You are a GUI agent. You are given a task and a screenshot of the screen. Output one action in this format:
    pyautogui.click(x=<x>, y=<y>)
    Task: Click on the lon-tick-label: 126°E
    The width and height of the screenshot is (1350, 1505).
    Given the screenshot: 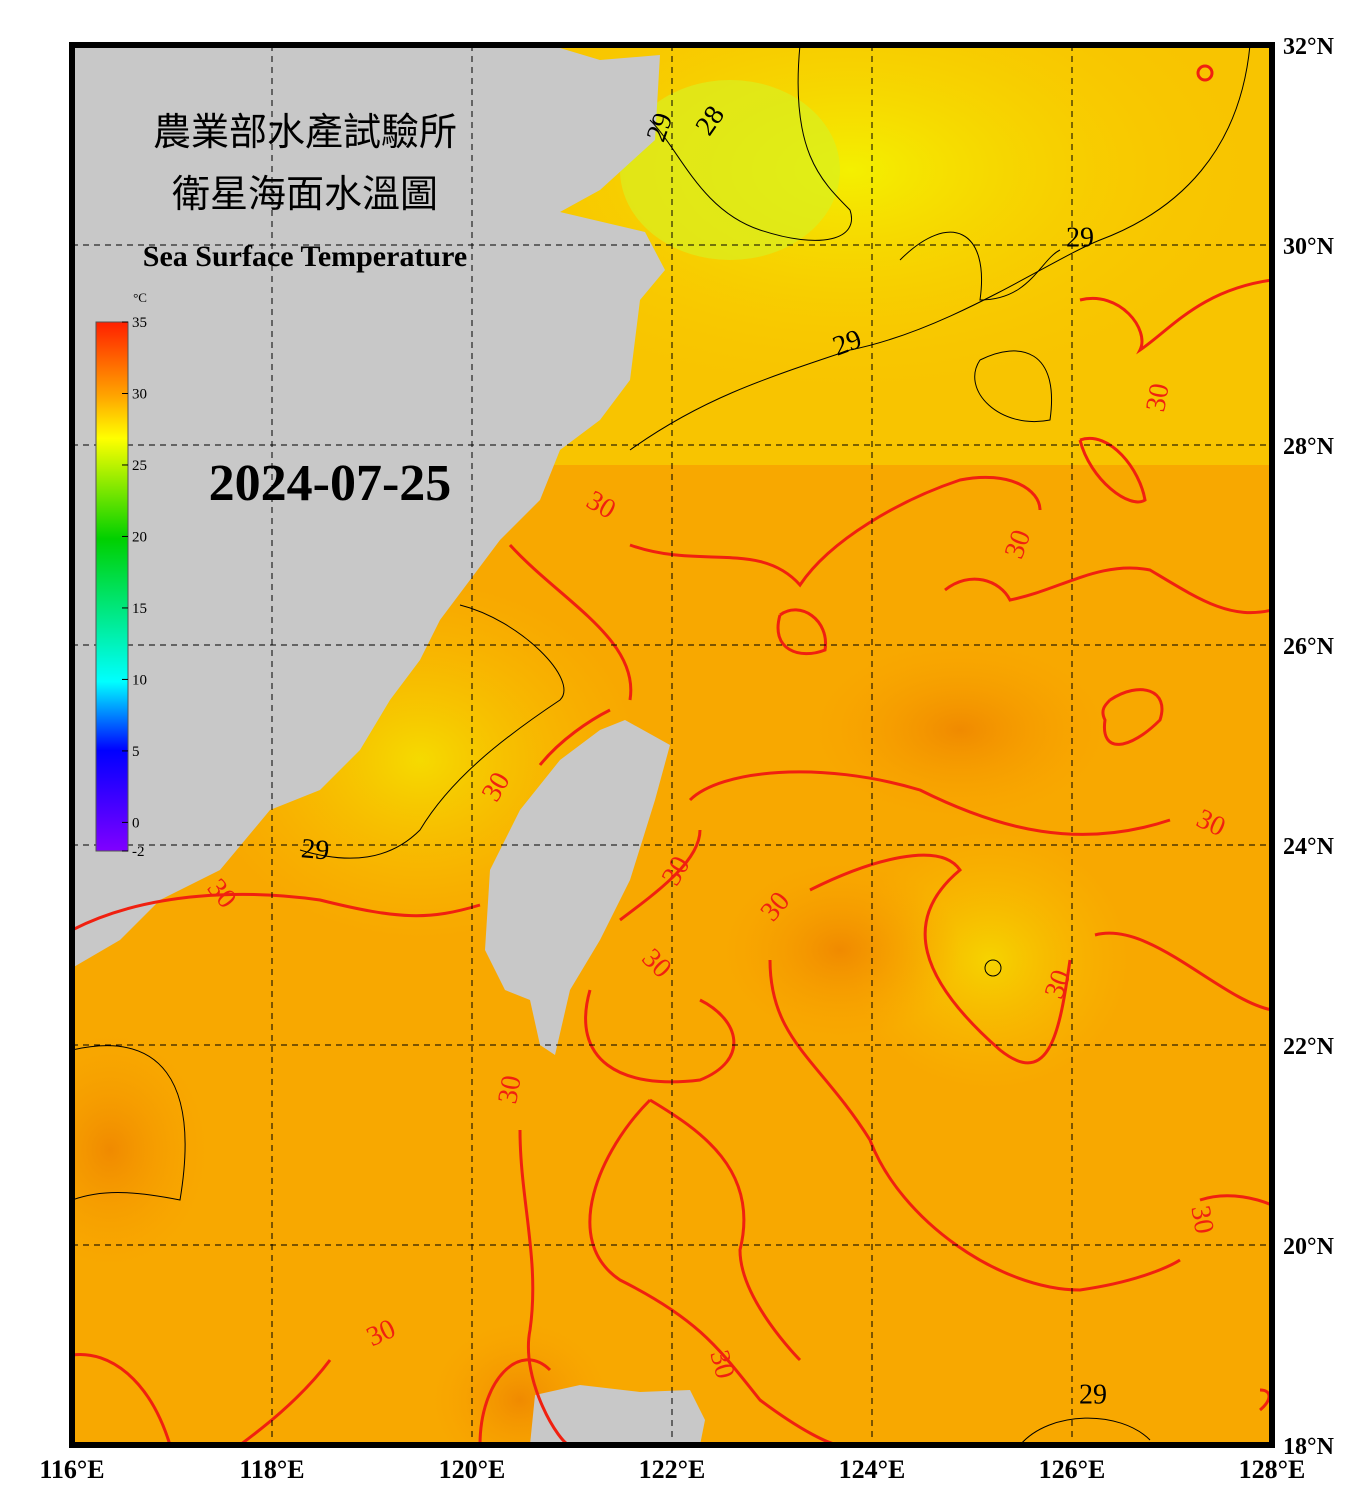 What is the action you would take?
    pyautogui.click(x=1072, y=1469)
    